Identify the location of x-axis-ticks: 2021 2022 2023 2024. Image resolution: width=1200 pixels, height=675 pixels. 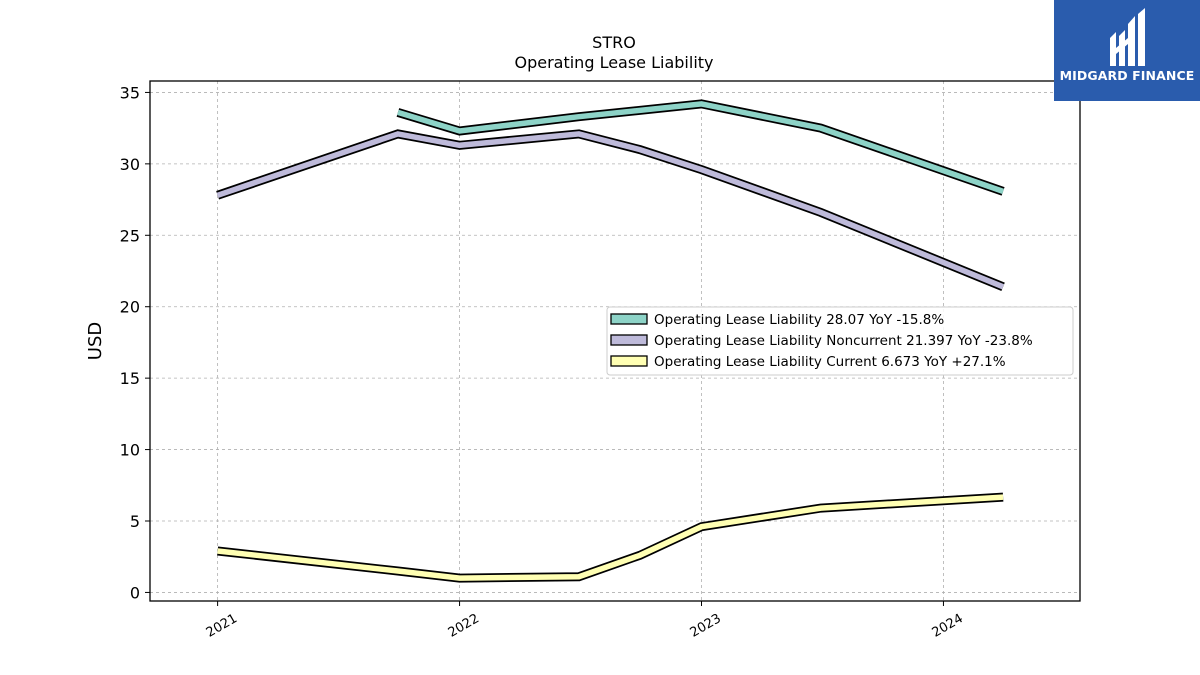
(585, 621).